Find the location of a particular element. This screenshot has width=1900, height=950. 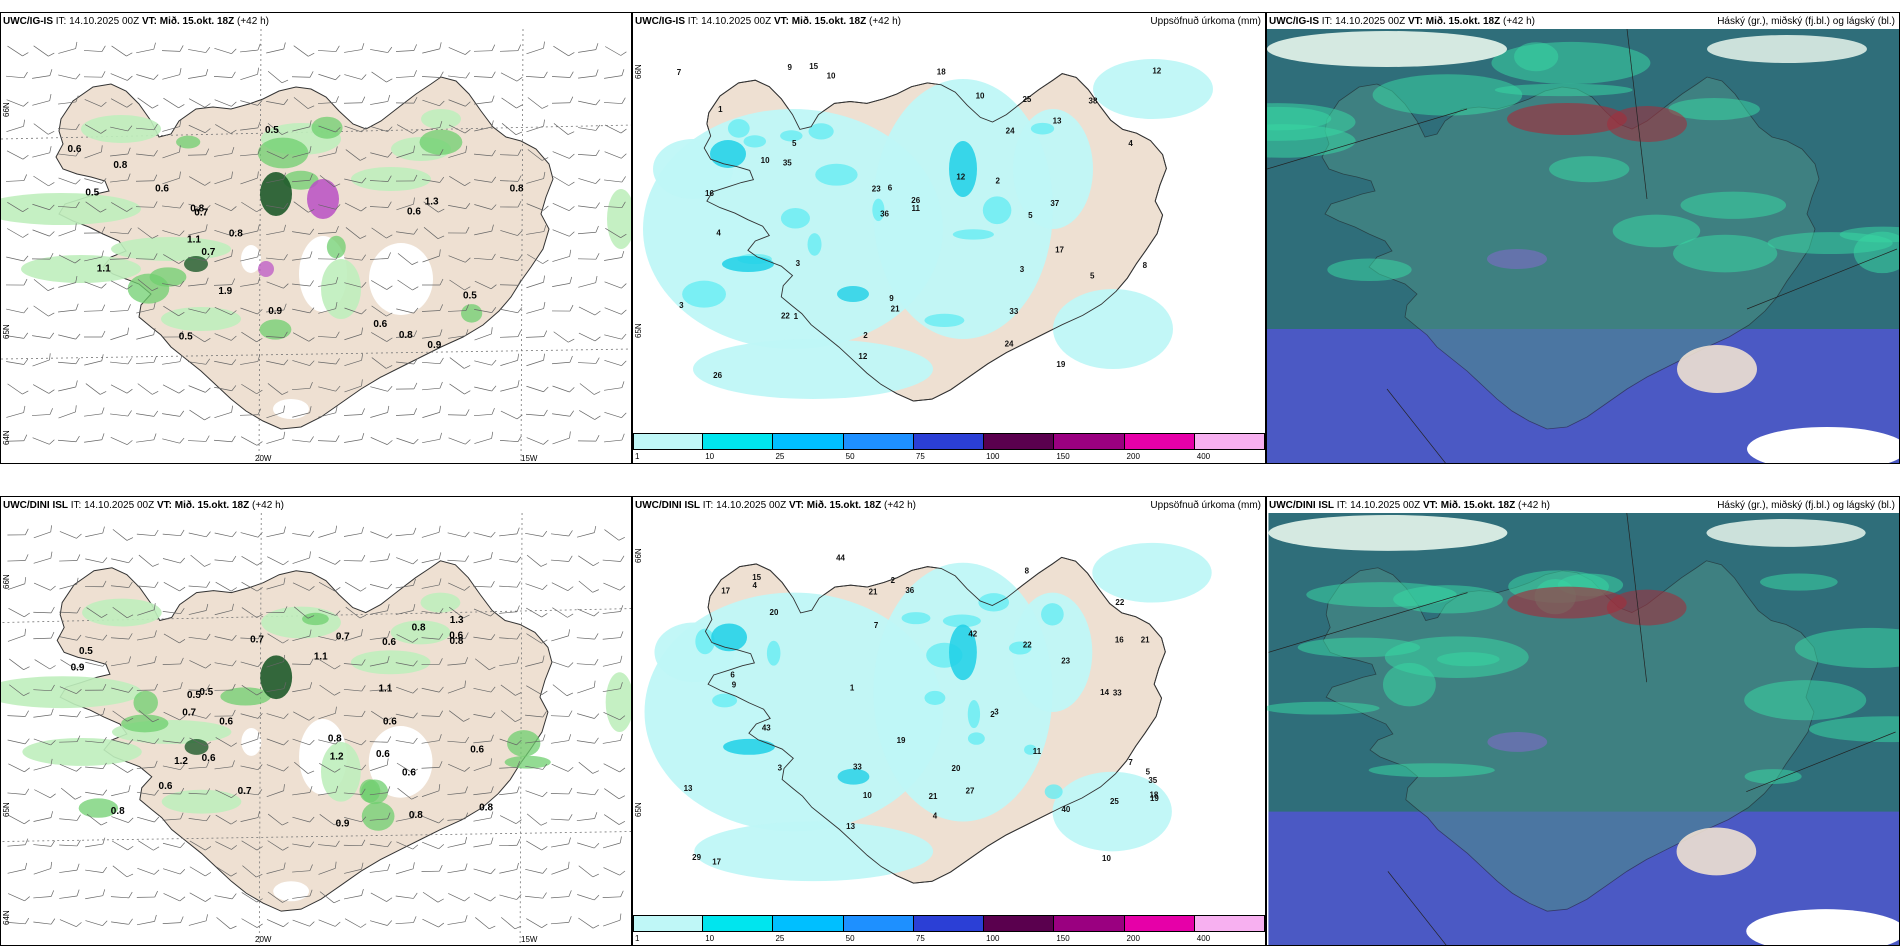

accum-label: 14 is located at coordinates (1104, 692).